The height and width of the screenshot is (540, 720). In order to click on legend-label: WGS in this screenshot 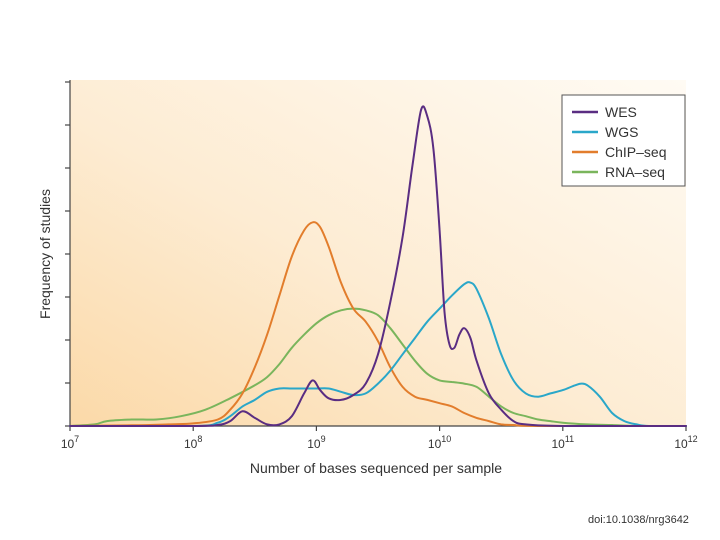, I will do `click(621, 132)`.